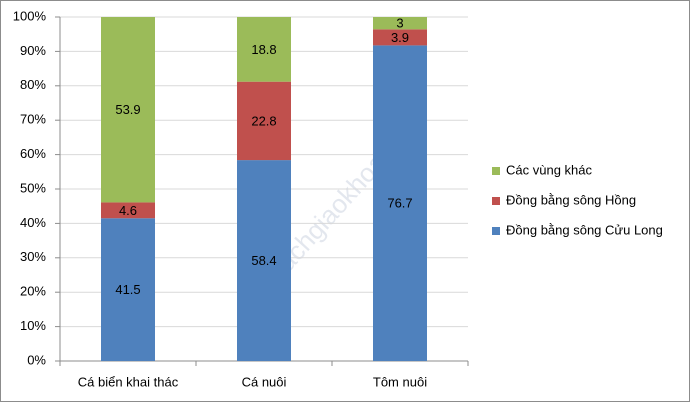 This screenshot has width=690, height=402. I want to click on data-label: 18.8, so click(263, 49).